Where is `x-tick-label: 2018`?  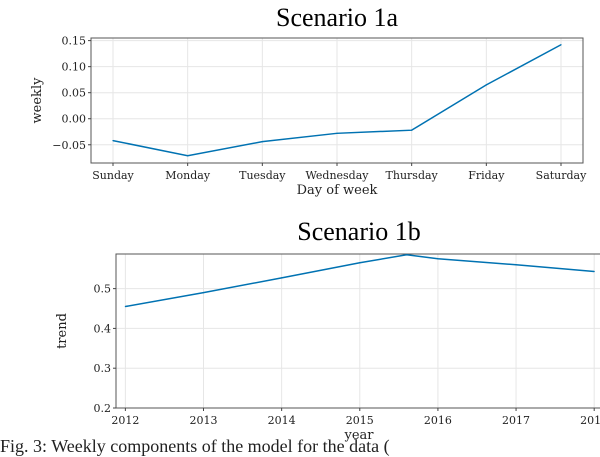 x-tick-label: 2018 is located at coordinates (590, 420).